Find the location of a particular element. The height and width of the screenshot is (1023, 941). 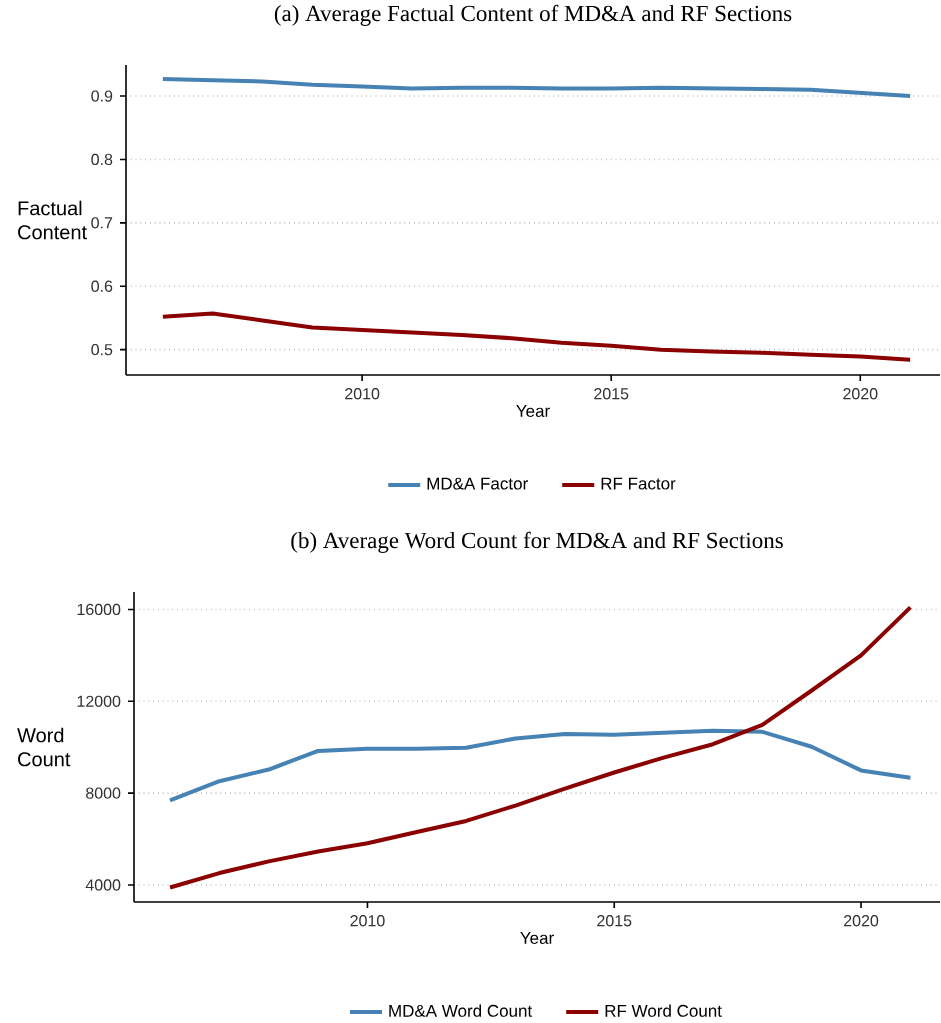

y-tick-label: 4000 is located at coordinates (103, 885).